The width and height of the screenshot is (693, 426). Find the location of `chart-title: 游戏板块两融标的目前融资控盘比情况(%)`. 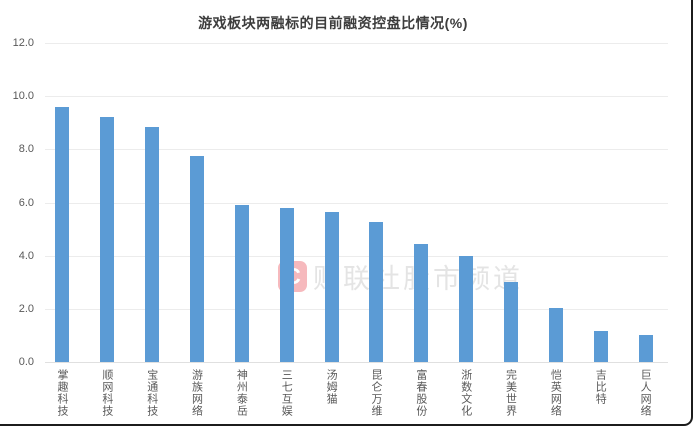

chart-title: 游戏板块两融标的目前融资控盘比情况(%) is located at coordinates (333, 23).